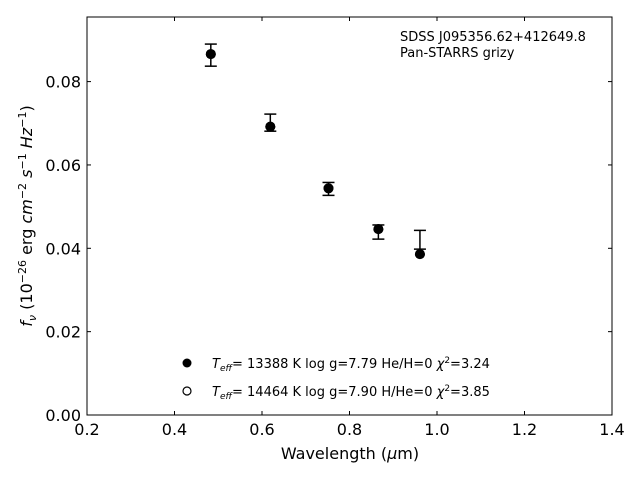  Describe the element at coordinates (63, 415) in the screenshot. I see `y-tick-label: 0.00` at that location.